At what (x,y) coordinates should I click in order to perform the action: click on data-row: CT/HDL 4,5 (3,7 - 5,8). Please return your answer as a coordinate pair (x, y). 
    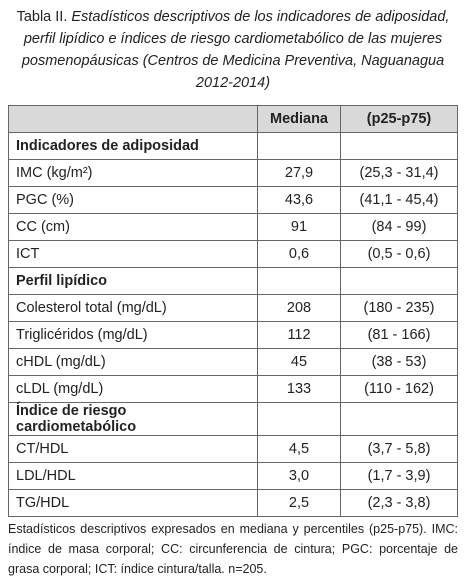
    Looking at the image, I should click on (233, 449).